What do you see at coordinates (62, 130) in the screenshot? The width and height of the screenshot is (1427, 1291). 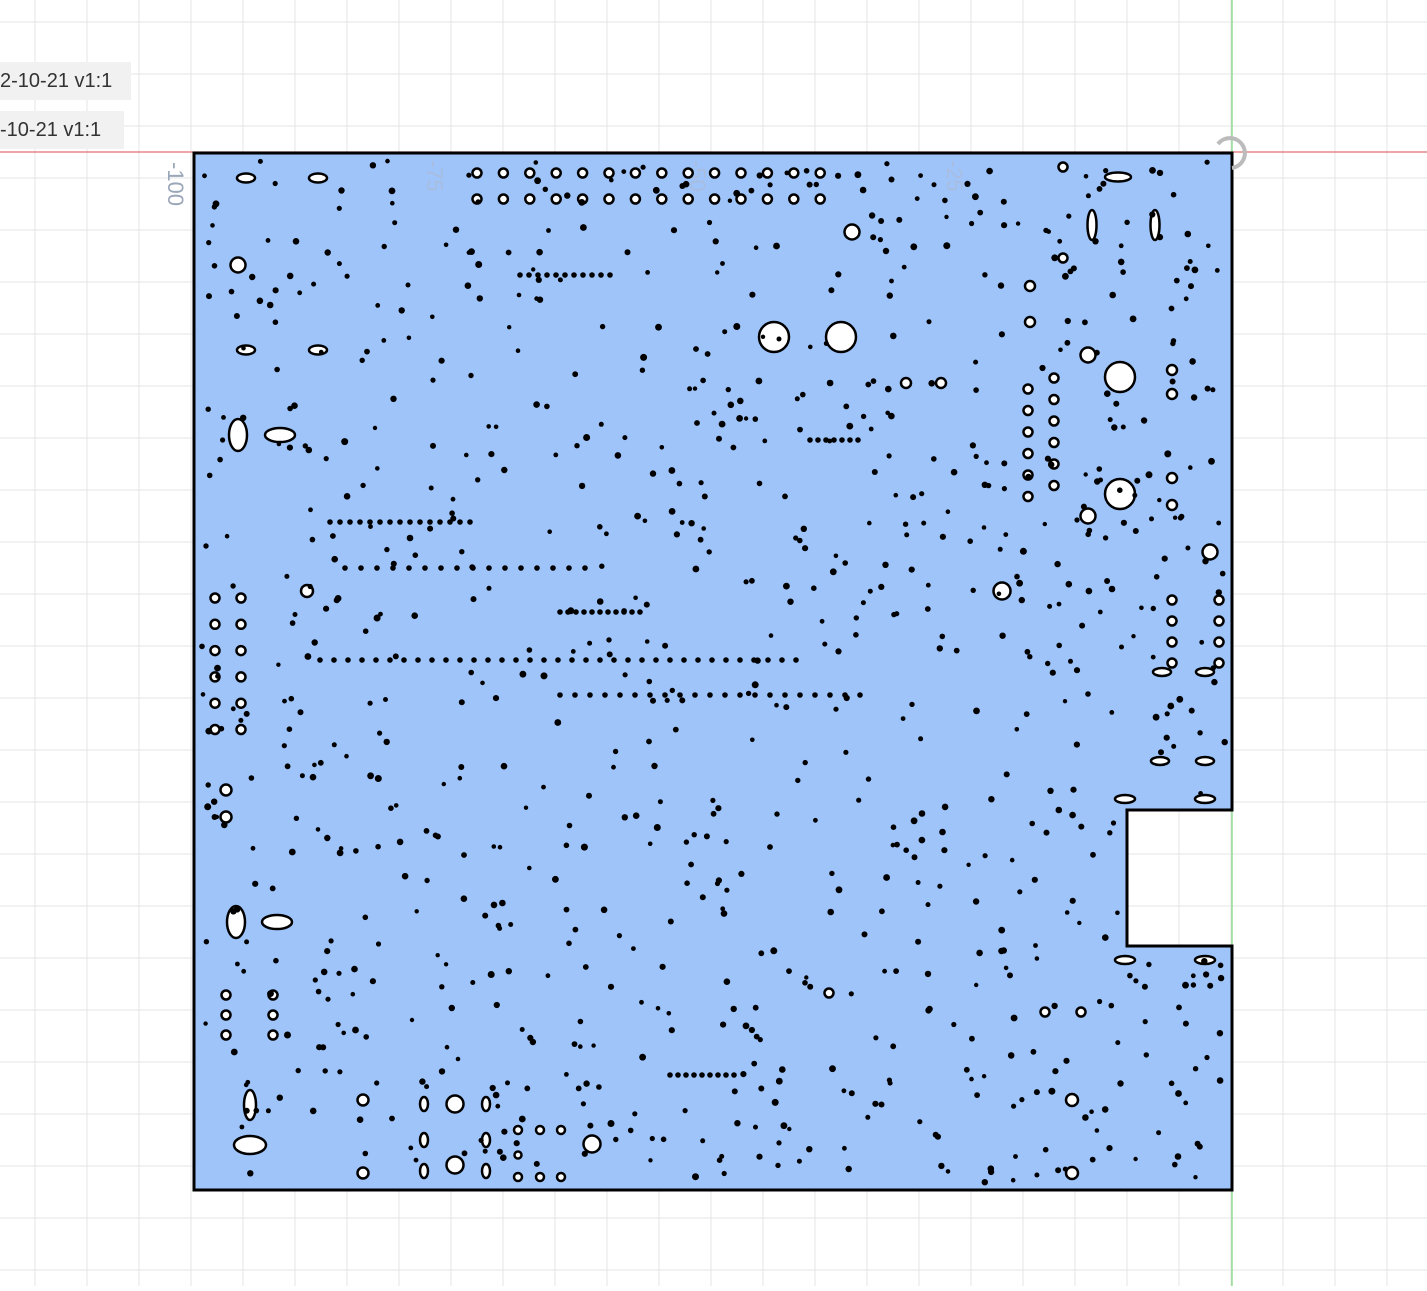 I see `browser-component-item-2: -10-21 v1:1` at bounding box center [62, 130].